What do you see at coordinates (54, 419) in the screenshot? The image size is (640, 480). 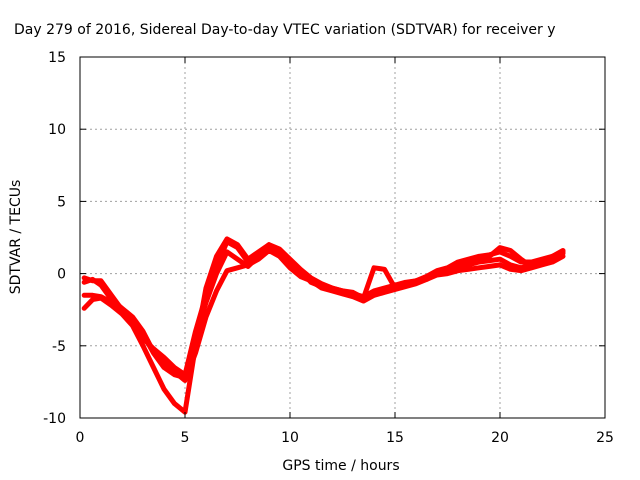 I see `y-tick-label: -10` at bounding box center [54, 419].